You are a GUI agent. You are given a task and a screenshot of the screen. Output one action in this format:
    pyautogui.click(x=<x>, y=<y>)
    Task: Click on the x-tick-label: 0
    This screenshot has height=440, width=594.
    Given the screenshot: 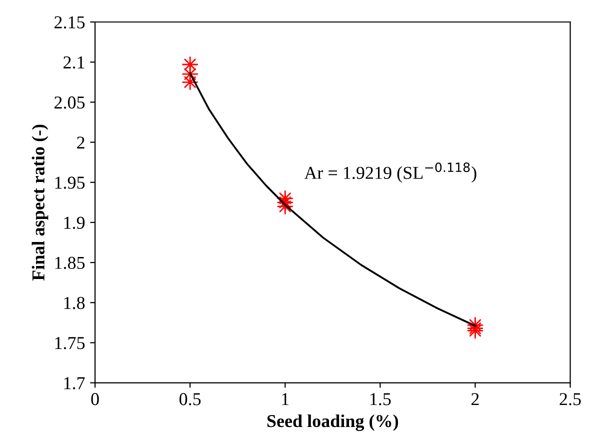 What is the action you would take?
    pyautogui.click(x=95, y=399)
    